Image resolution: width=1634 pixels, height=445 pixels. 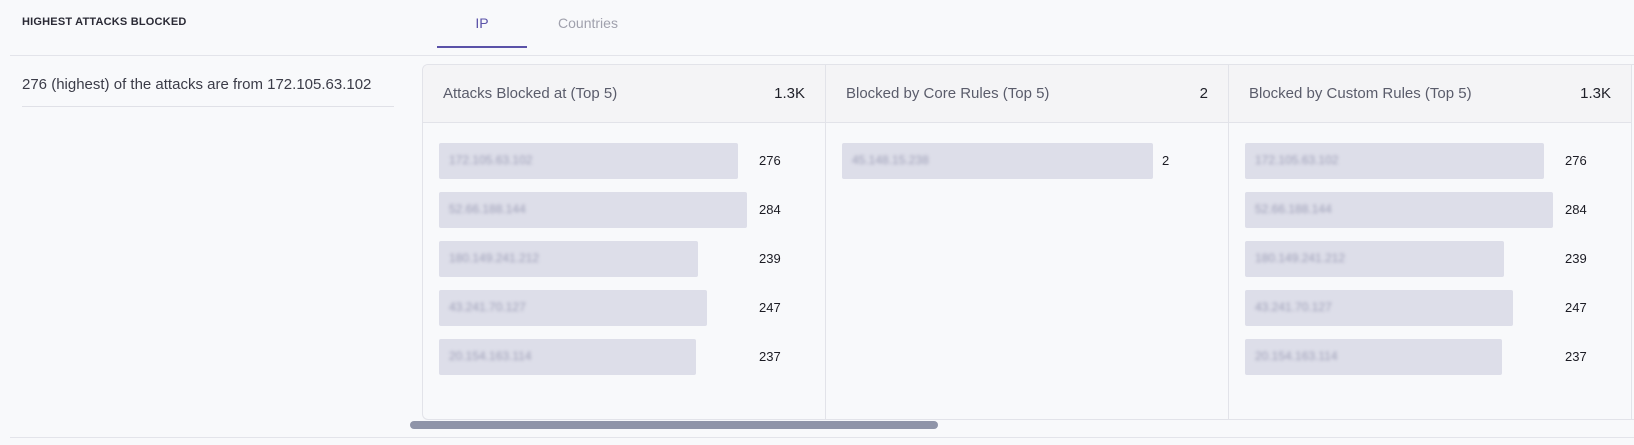 I want to click on summary-divider, so click(x=208, y=106).